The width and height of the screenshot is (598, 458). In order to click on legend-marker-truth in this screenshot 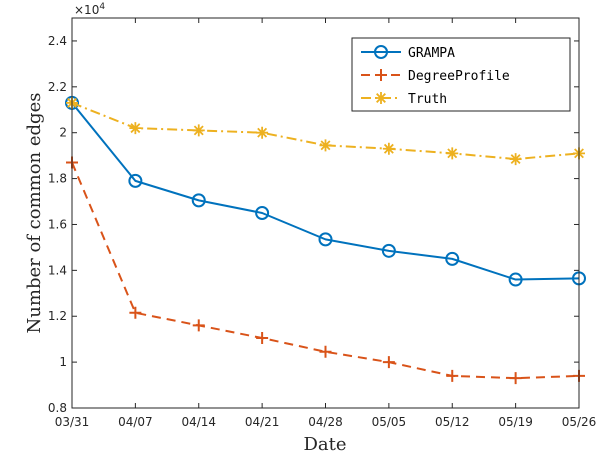, I will do `click(381, 98)`.